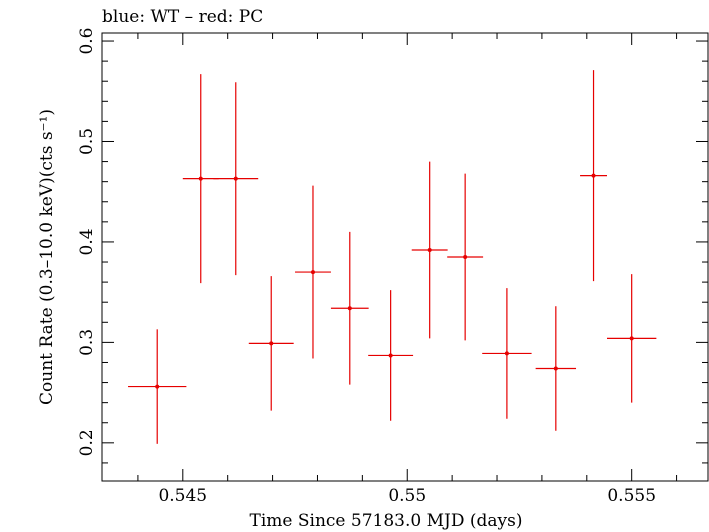 The width and height of the screenshot is (709, 532). What do you see at coordinates (87, 241) in the screenshot?
I see `y-tick-label: 0.4` at bounding box center [87, 241].